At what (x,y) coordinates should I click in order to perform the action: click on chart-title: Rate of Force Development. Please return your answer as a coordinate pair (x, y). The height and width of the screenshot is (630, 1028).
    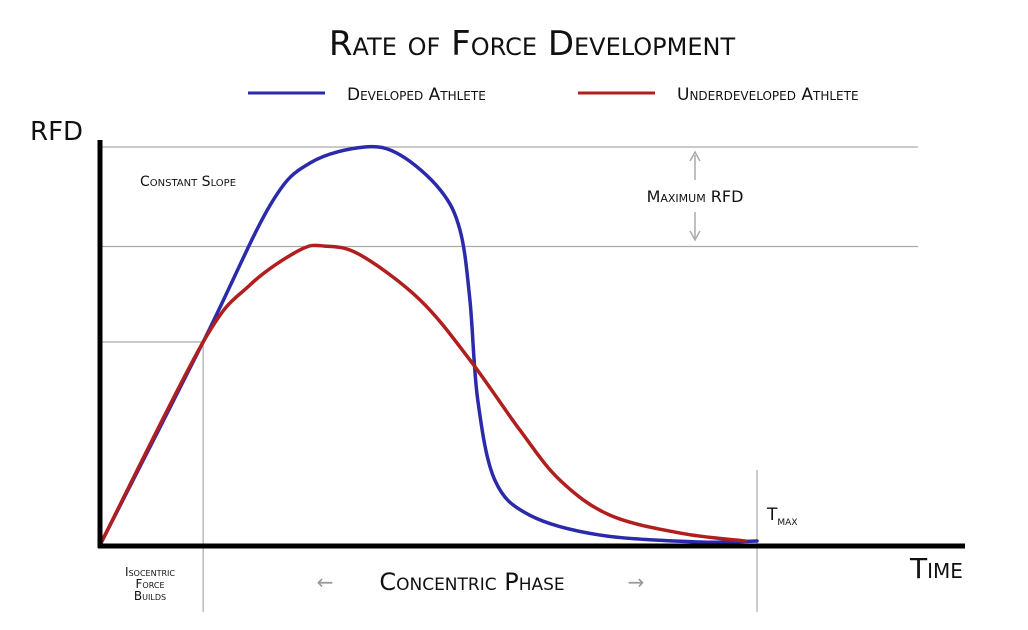
    Looking at the image, I should click on (532, 44).